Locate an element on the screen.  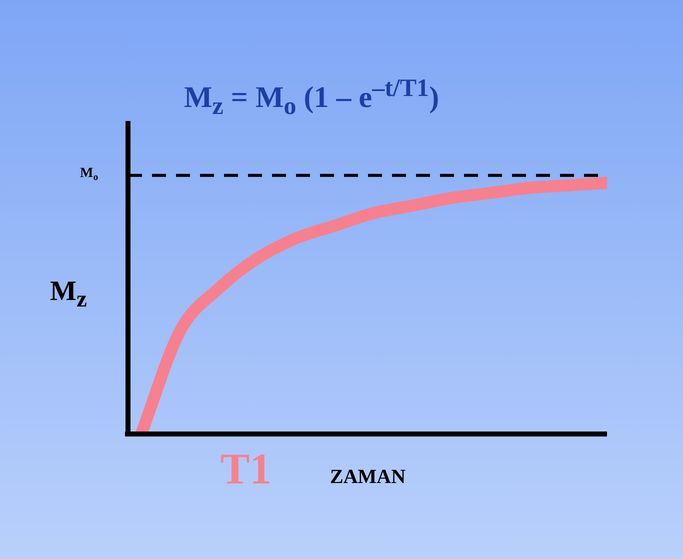
y-axis-title: M$_{z}$ is located at coordinates (68, 295).